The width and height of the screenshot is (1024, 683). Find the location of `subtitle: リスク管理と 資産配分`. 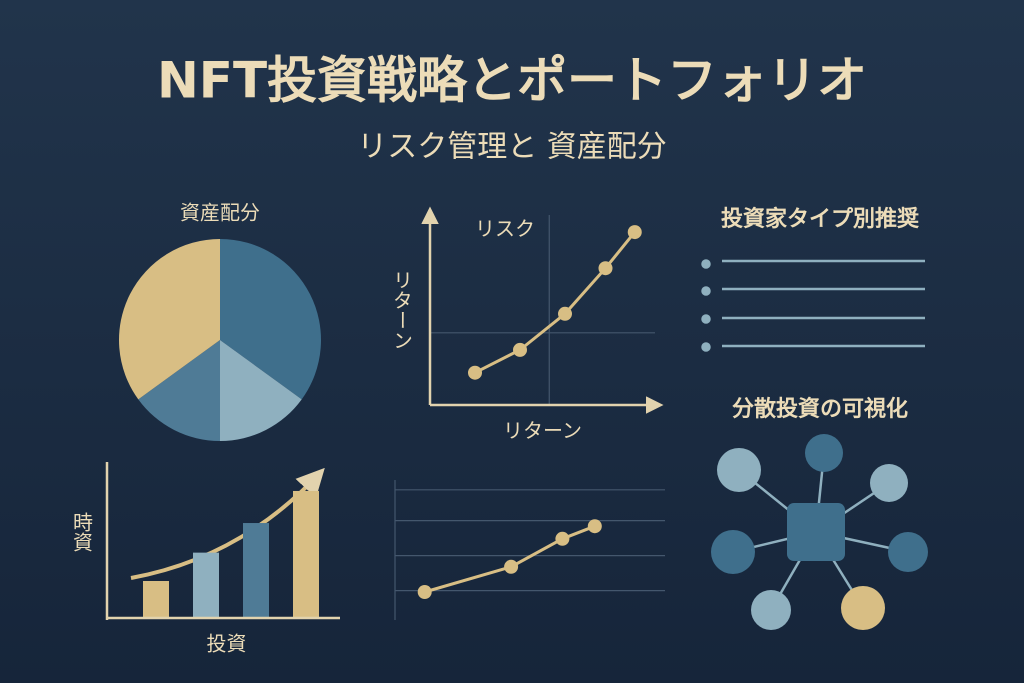

subtitle: リスク管理と 資産配分 is located at coordinates (512, 147).